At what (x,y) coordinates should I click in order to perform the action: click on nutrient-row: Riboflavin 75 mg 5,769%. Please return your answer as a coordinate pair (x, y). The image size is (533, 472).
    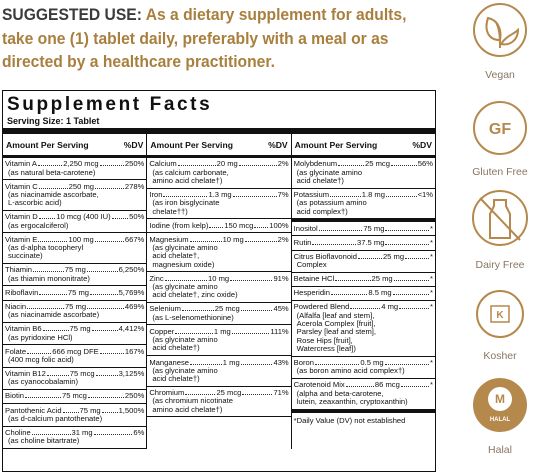
    Looking at the image, I should click on (75, 293).